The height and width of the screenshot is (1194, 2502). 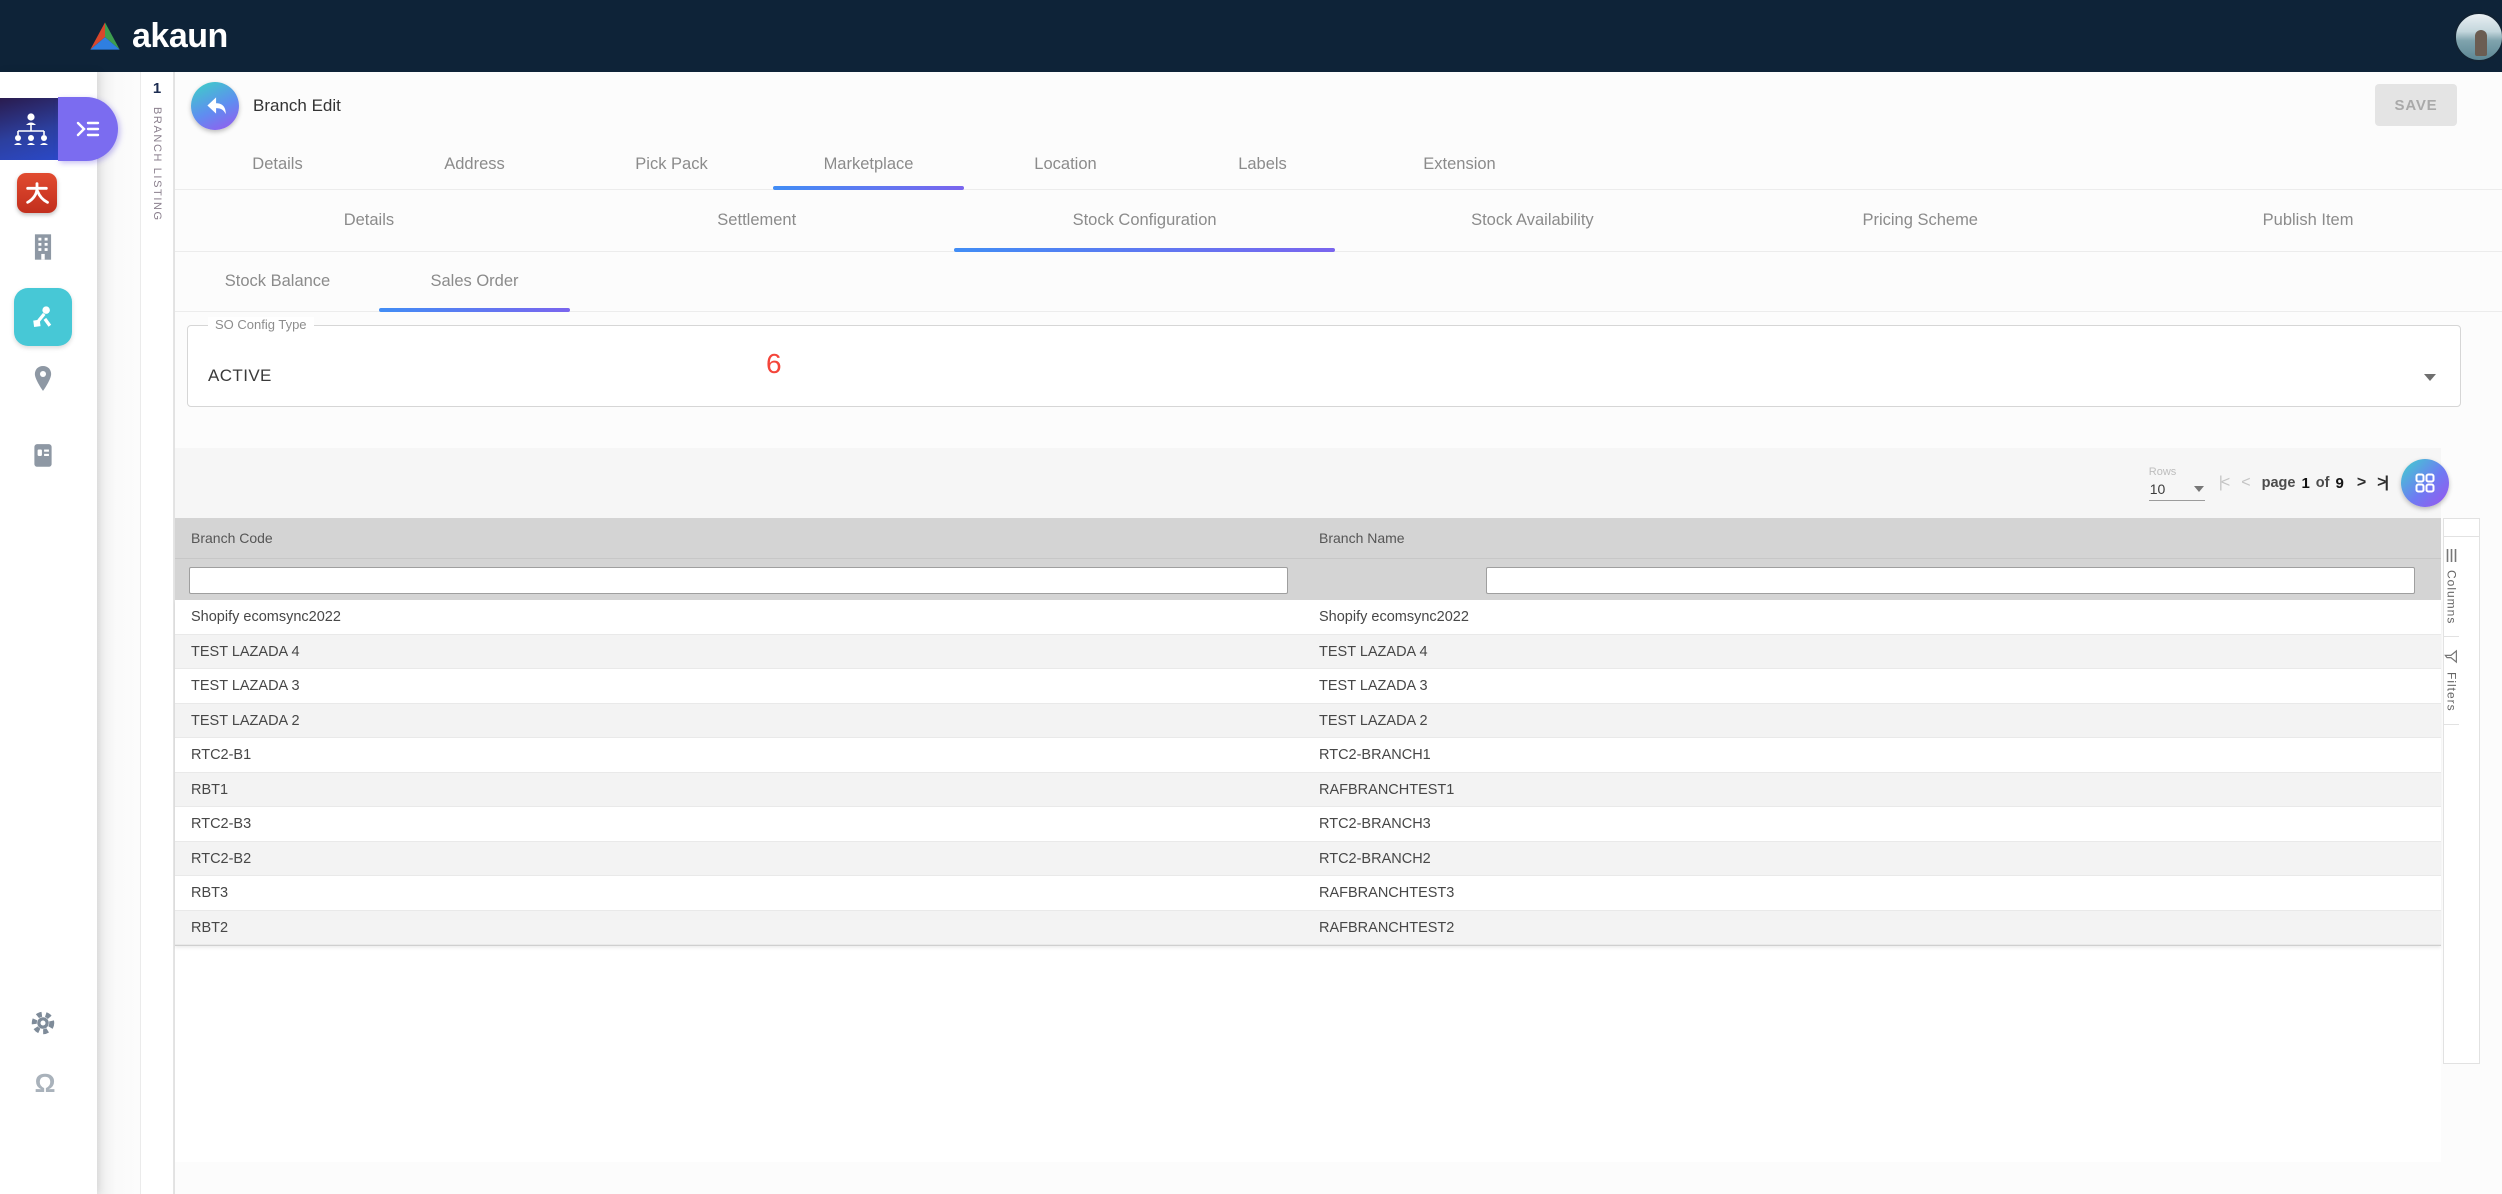 I want to click on page-indicator: page 1 of 9, so click(x=2303, y=483).